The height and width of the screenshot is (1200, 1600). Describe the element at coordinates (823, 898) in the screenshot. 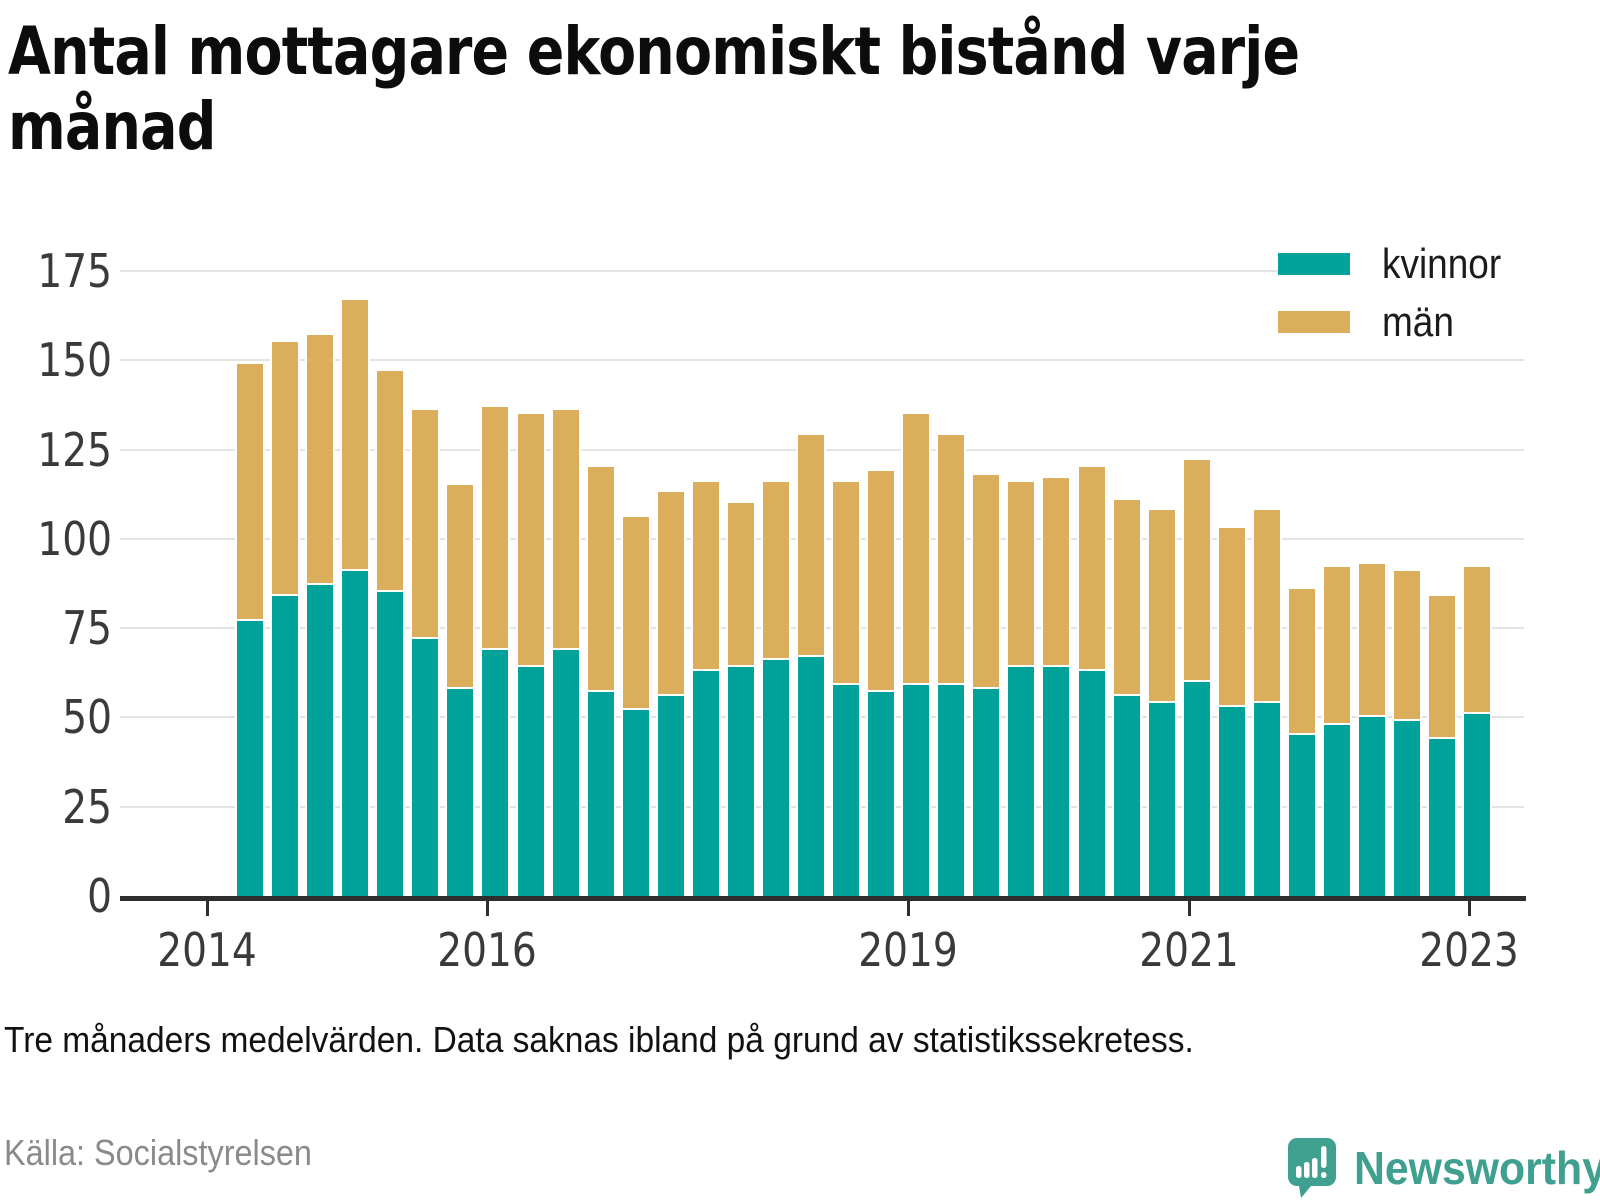

I see `x-axis-line` at that location.